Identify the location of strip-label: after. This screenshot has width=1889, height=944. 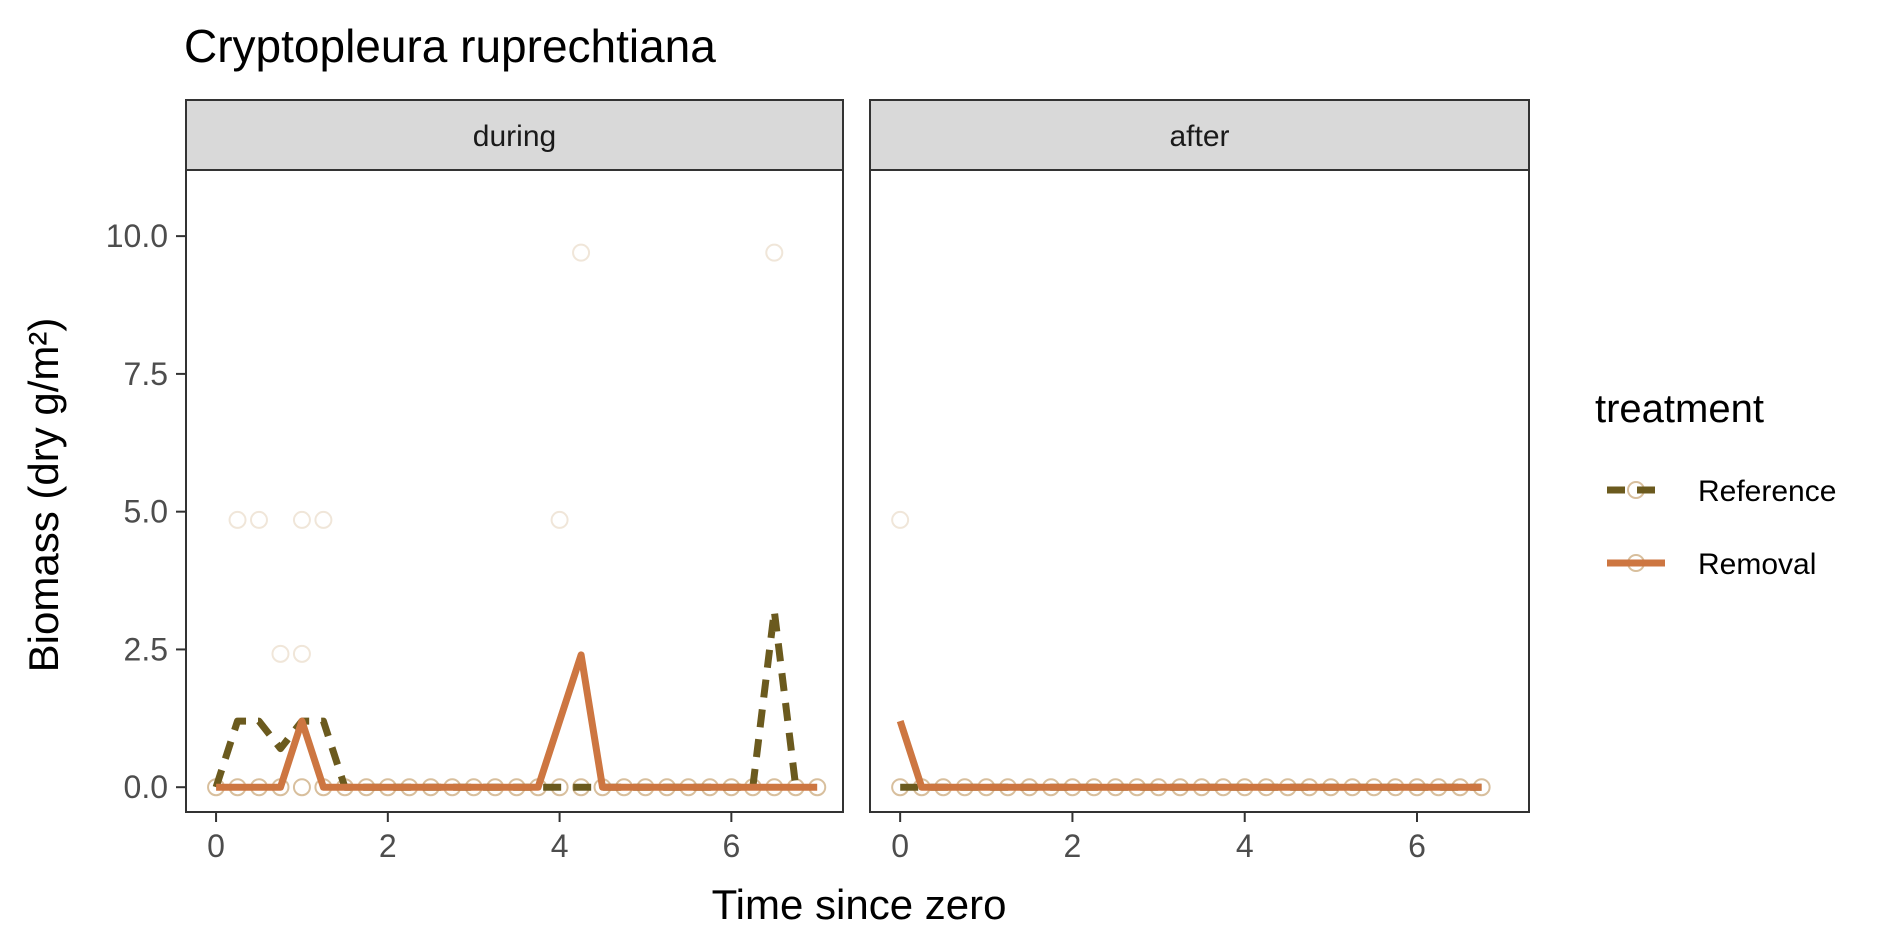
(1199, 136).